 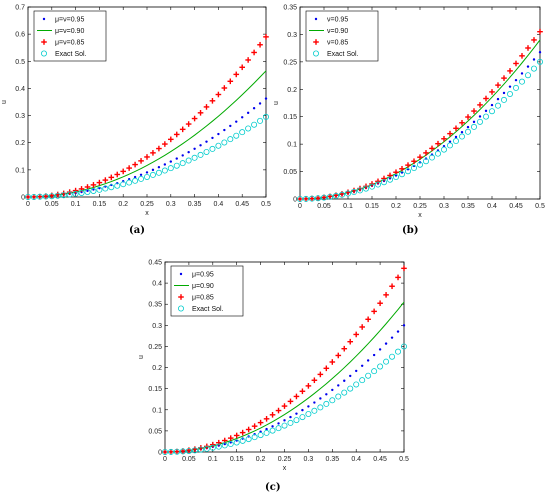 I want to click on chart-c-ylabel: u, so click(x=141, y=357).